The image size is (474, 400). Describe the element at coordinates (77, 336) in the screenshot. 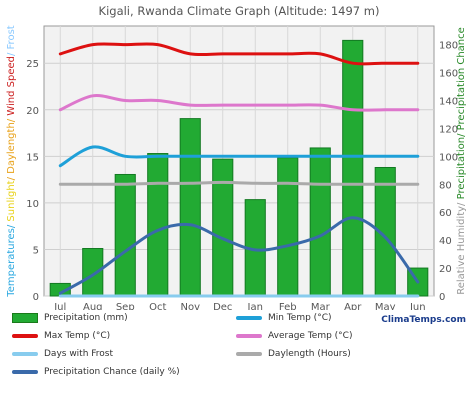

I see `legend-label: Max Temp (°C)` at that location.